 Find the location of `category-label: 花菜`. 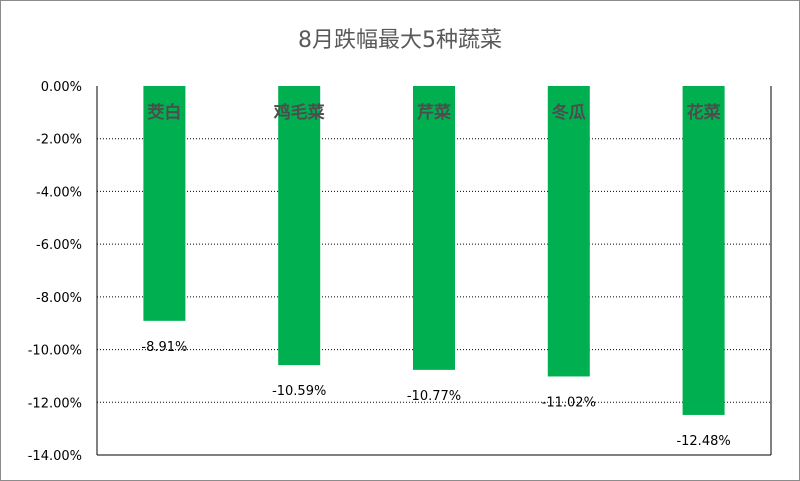

category-label: 花菜 is located at coordinates (704, 112).